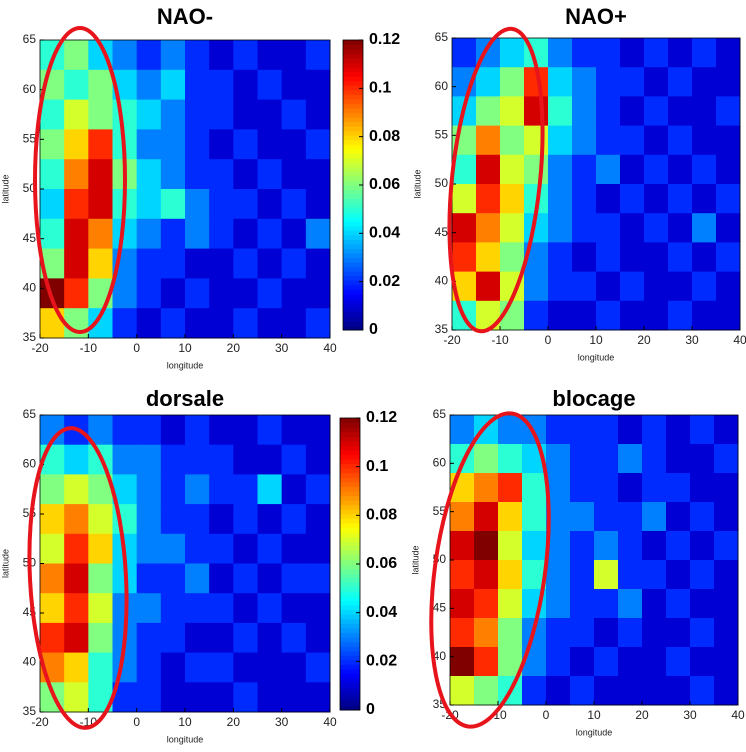 The height and width of the screenshot is (752, 746). I want to click on y-axis-label: latitude, so click(5, 563).